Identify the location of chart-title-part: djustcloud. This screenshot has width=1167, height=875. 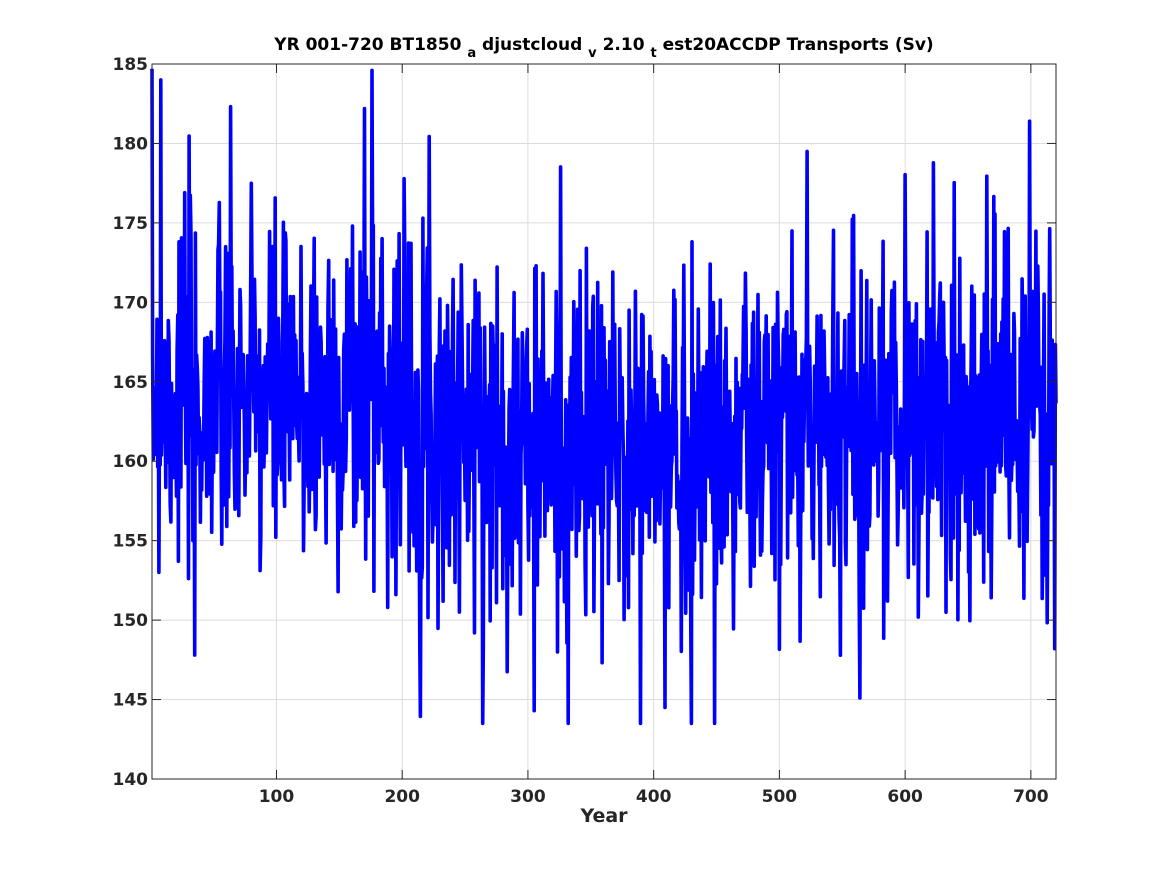
(532, 45).